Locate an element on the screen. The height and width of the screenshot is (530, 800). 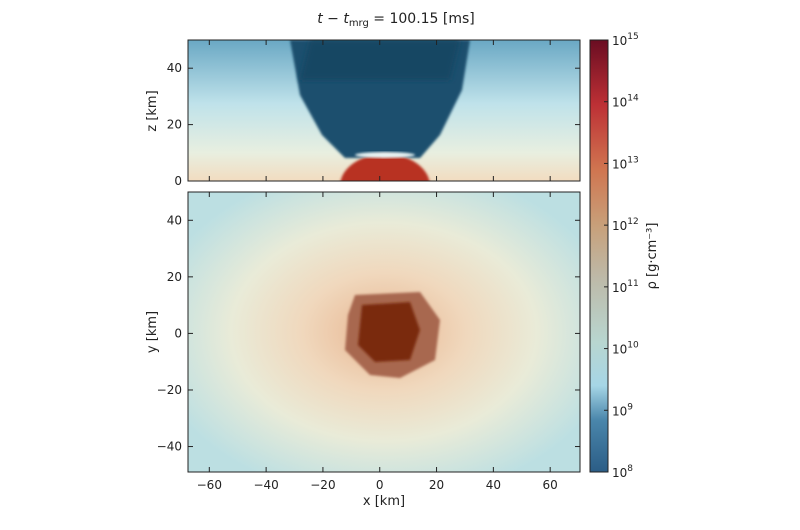
y-tick-label: −40 is located at coordinates (169, 447).